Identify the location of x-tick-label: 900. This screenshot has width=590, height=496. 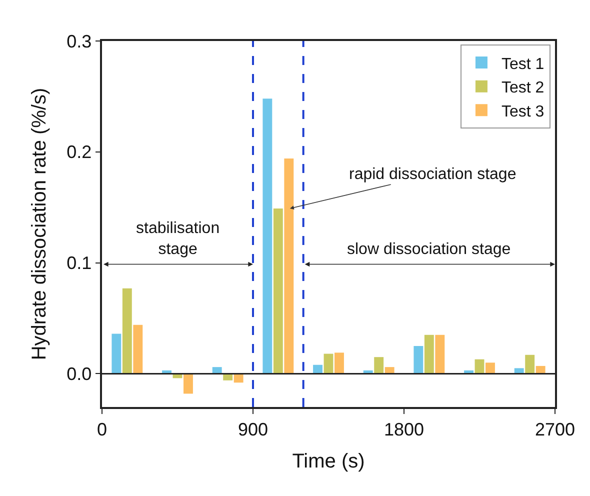
(253, 429).